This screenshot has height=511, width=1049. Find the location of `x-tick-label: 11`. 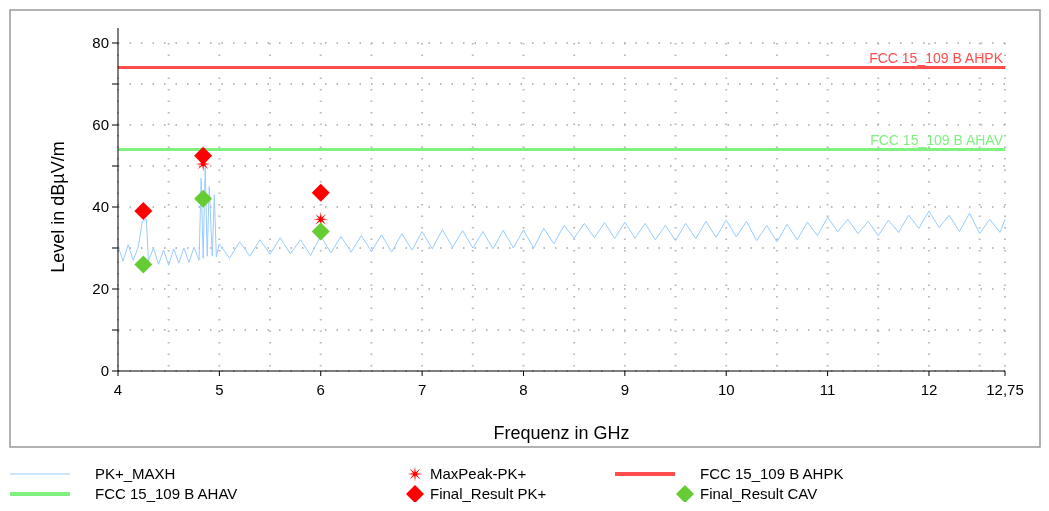

x-tick-label: 11 is located at coordinates (827, 389).